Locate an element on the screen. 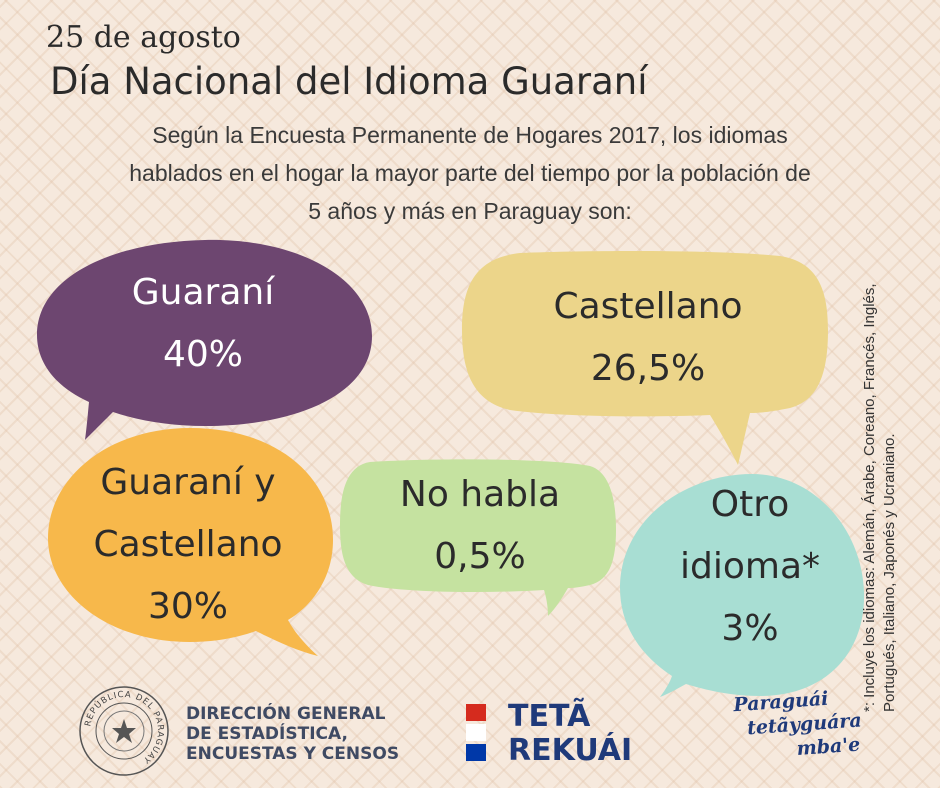 The width and height of the screenshot is (940, 788). date-label: 25 de agosto is located at coordinates (143, 37).